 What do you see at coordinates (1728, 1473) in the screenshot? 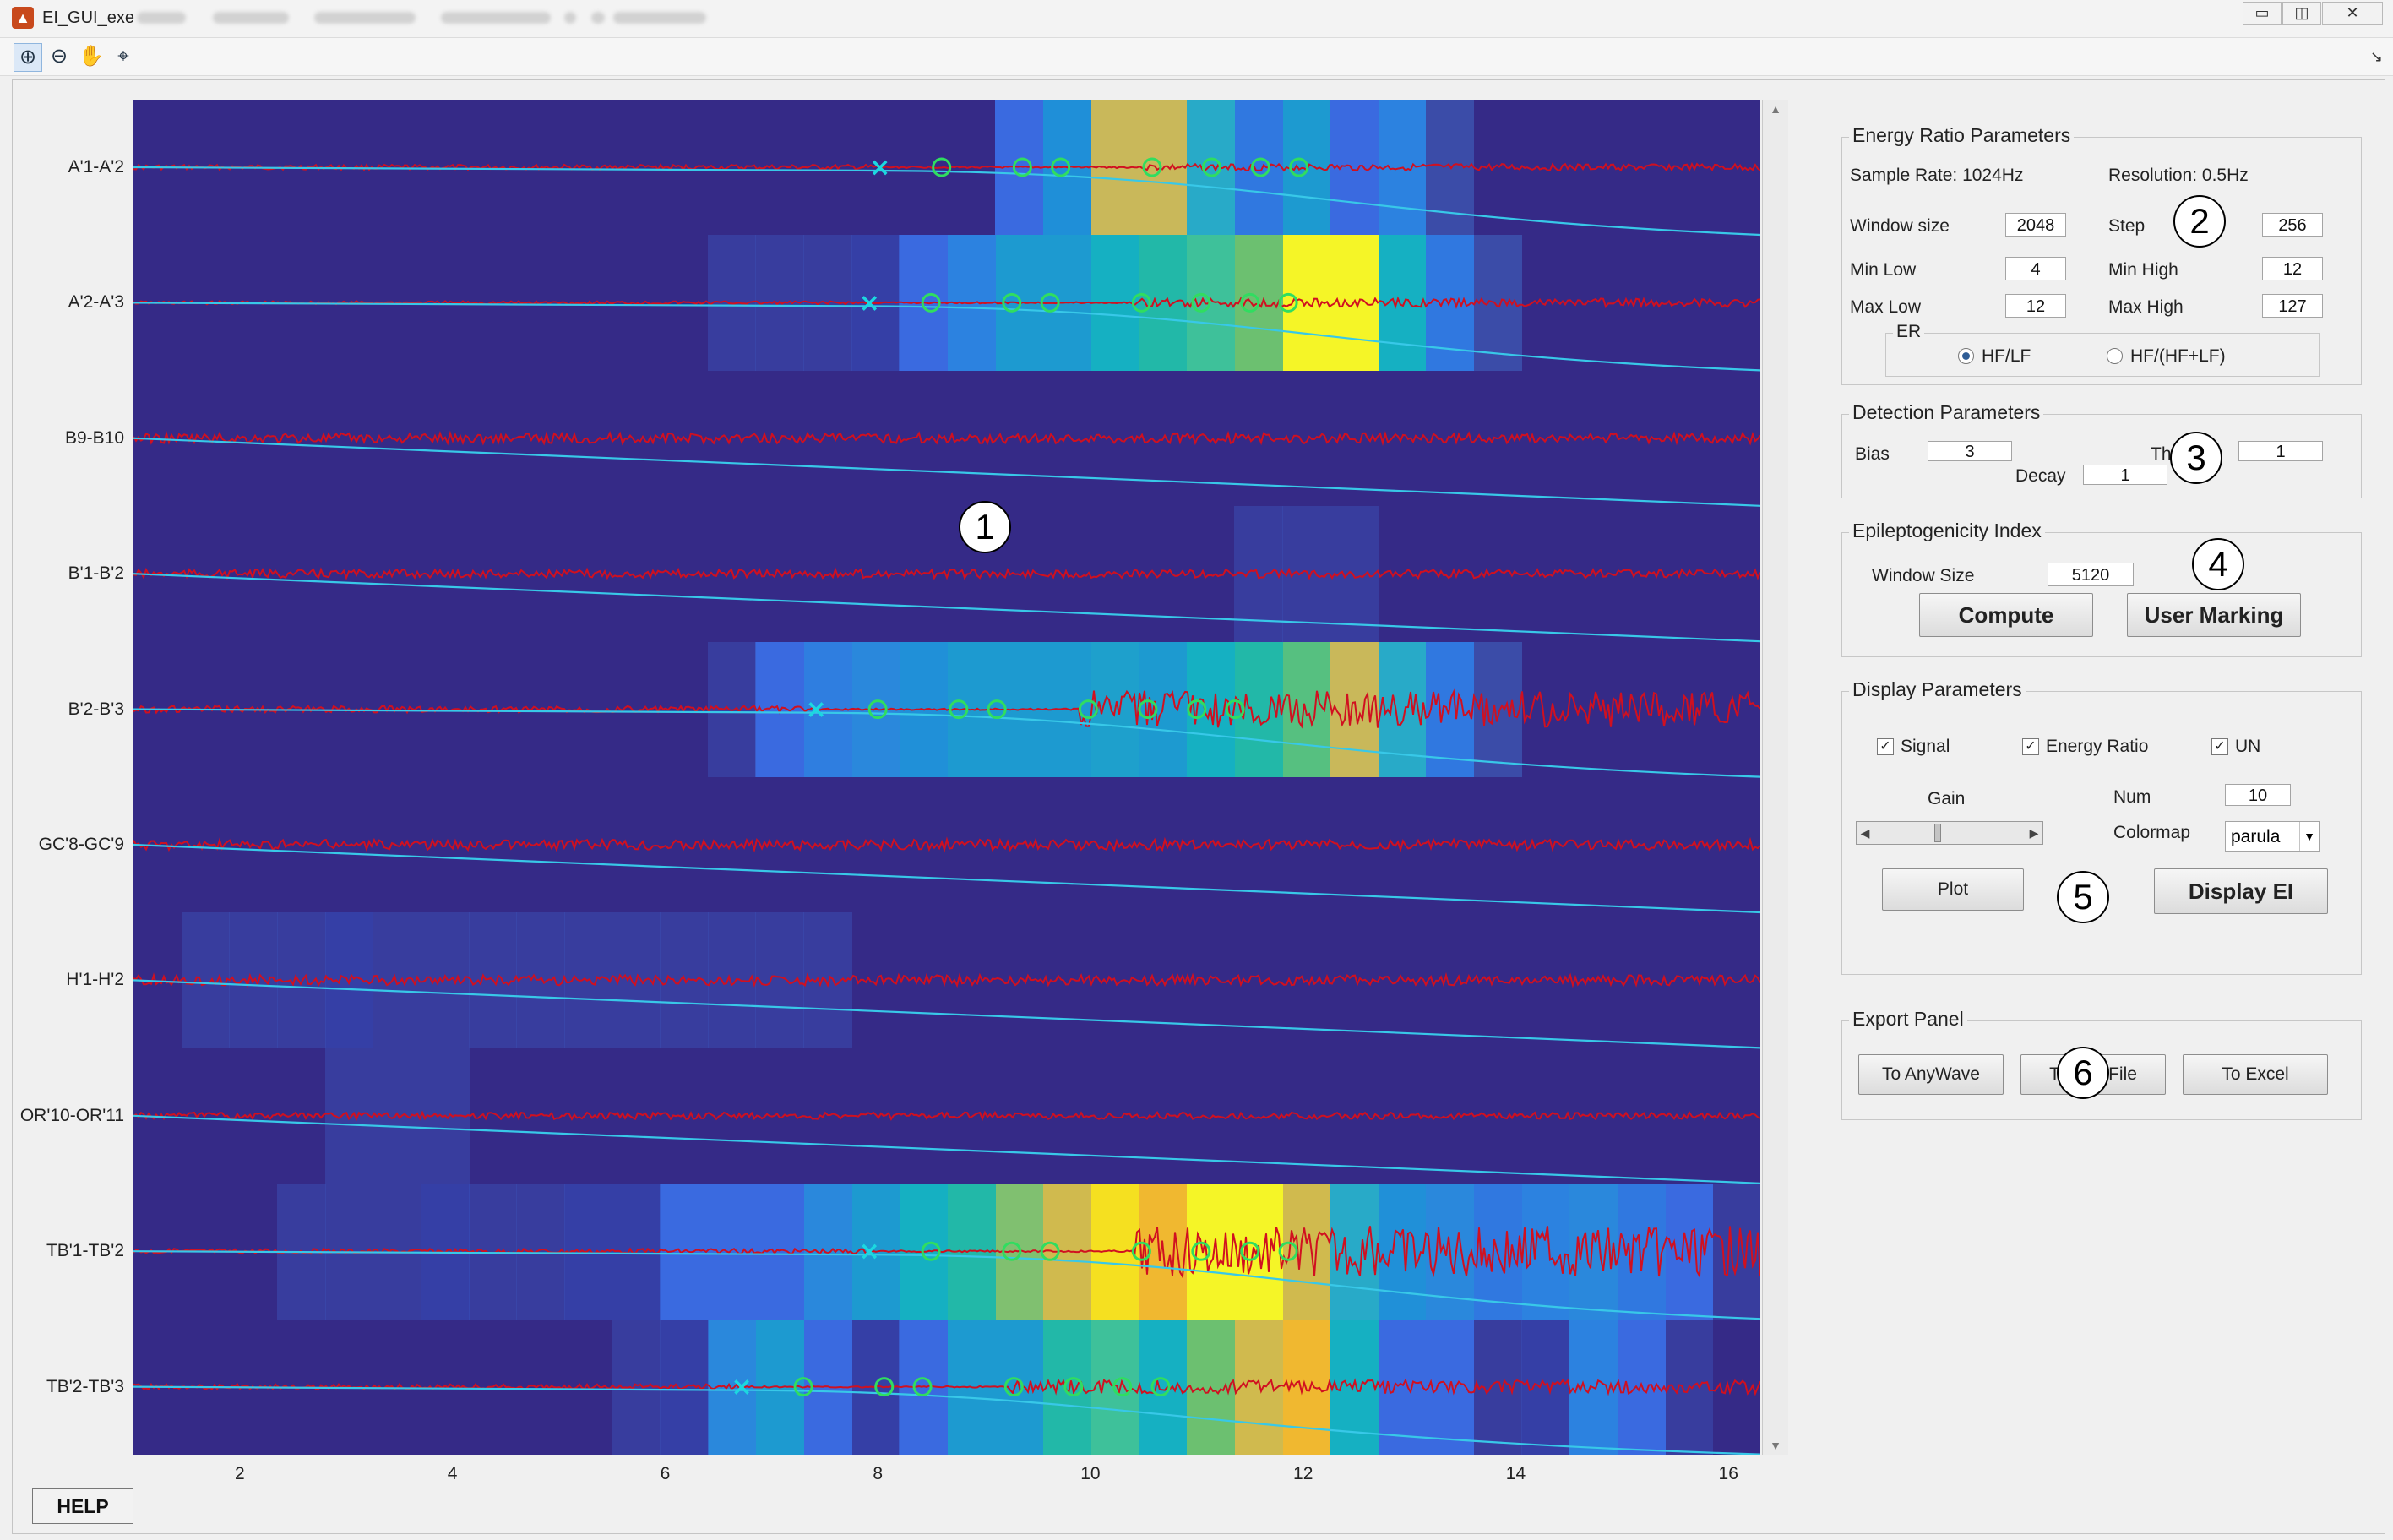
I see `x-tick-label: 16` at bounding box center [1728, 1473].